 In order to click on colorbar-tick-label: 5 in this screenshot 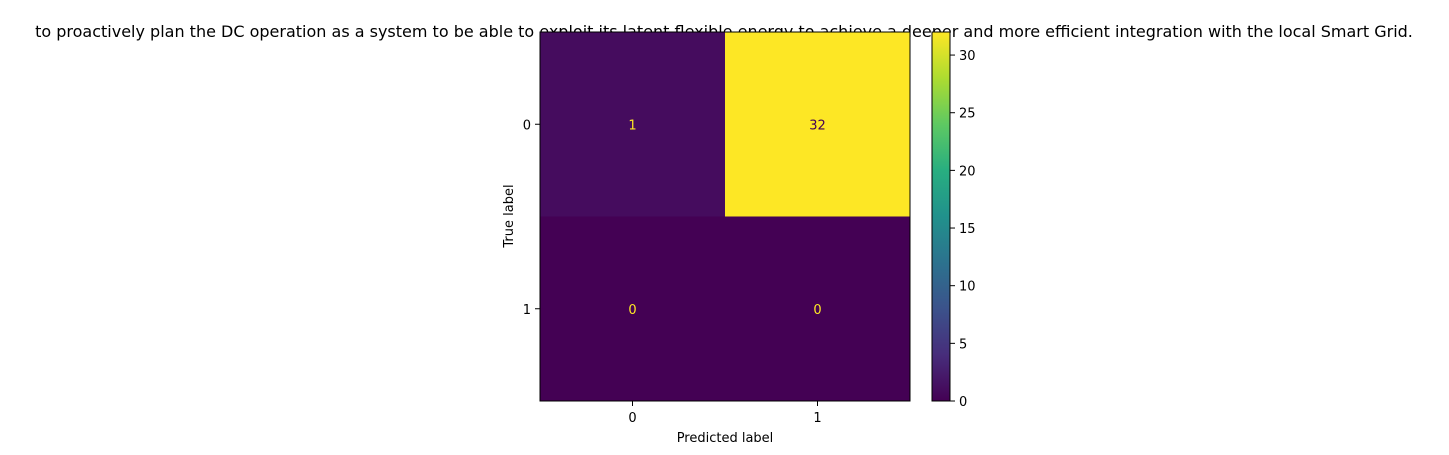, I will do `click(963, 344)`.